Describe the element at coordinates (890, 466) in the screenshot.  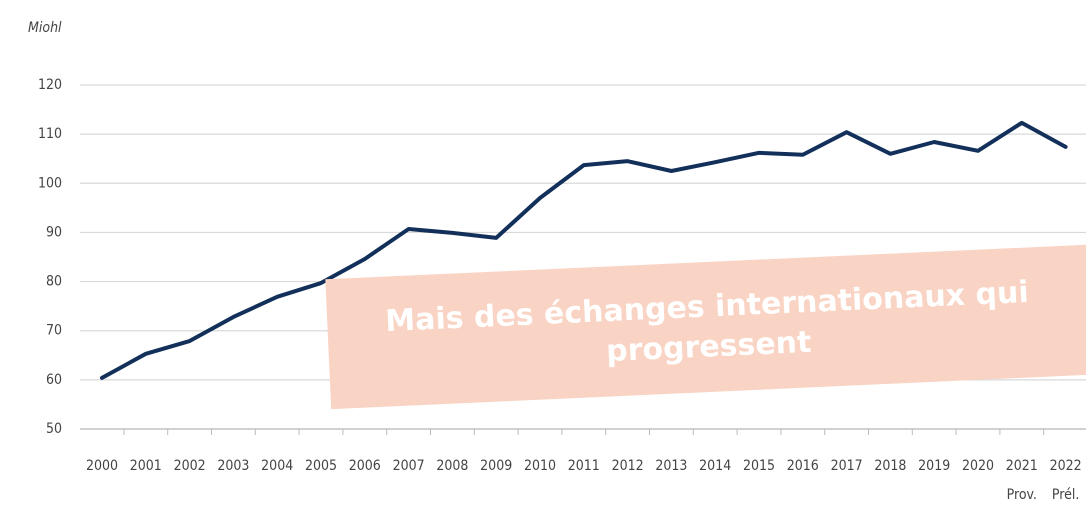
I see `x-tick-label: 2018` at that location.